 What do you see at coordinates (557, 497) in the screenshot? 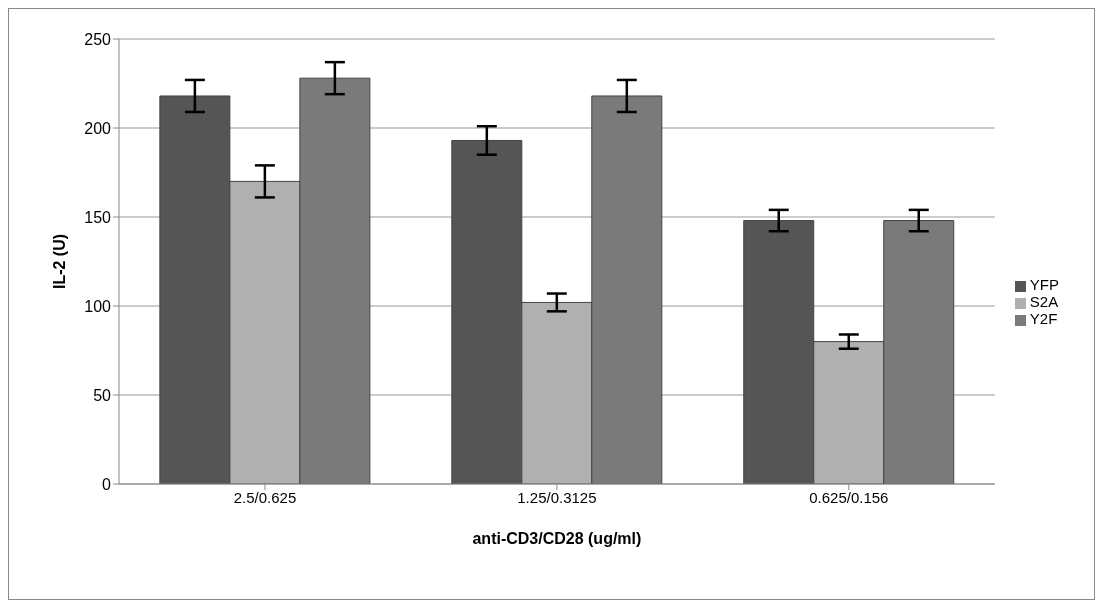
I see `x-tick-label: 1.25/0.3125` at bounding box center [557, 497].